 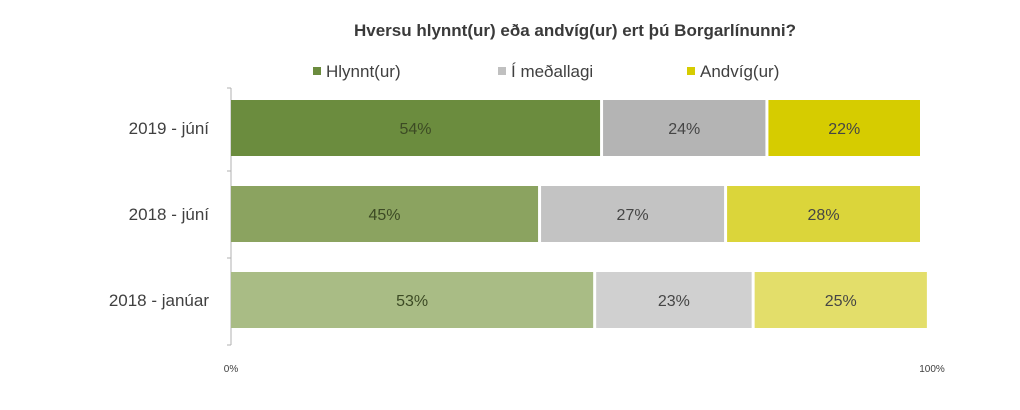 I want to click on legend-item: Hlynnt(ur), so click(x=357, y=71).